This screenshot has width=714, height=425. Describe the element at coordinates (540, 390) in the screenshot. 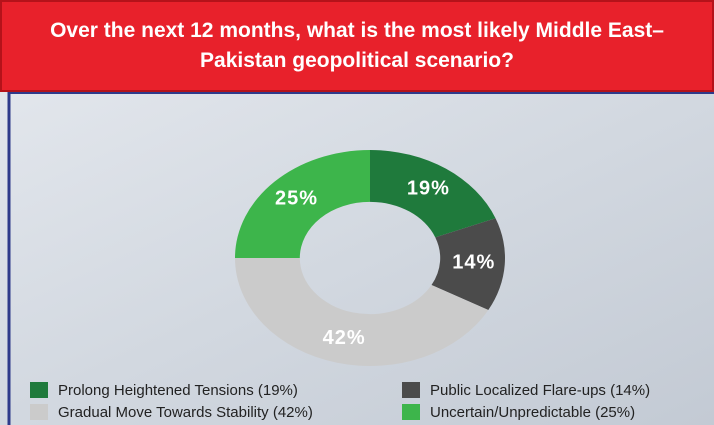

I see `legend-label: Public Localized Flare-ups (14%)` at that location.